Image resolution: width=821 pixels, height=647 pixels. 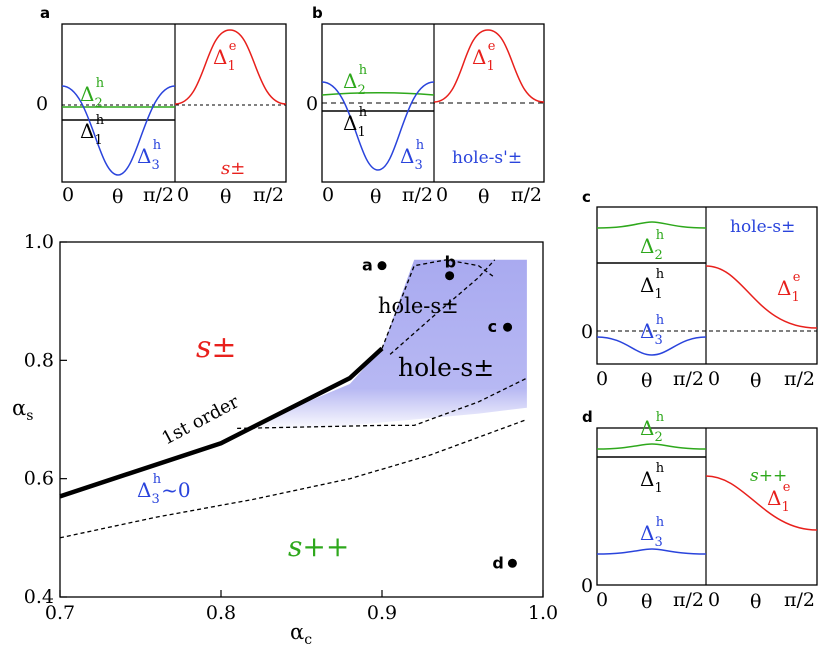 What do you see at coordinates (39, 479) in the screenshot?
I see `y-tick-label: 0.6` at bounding box center [39, 479].